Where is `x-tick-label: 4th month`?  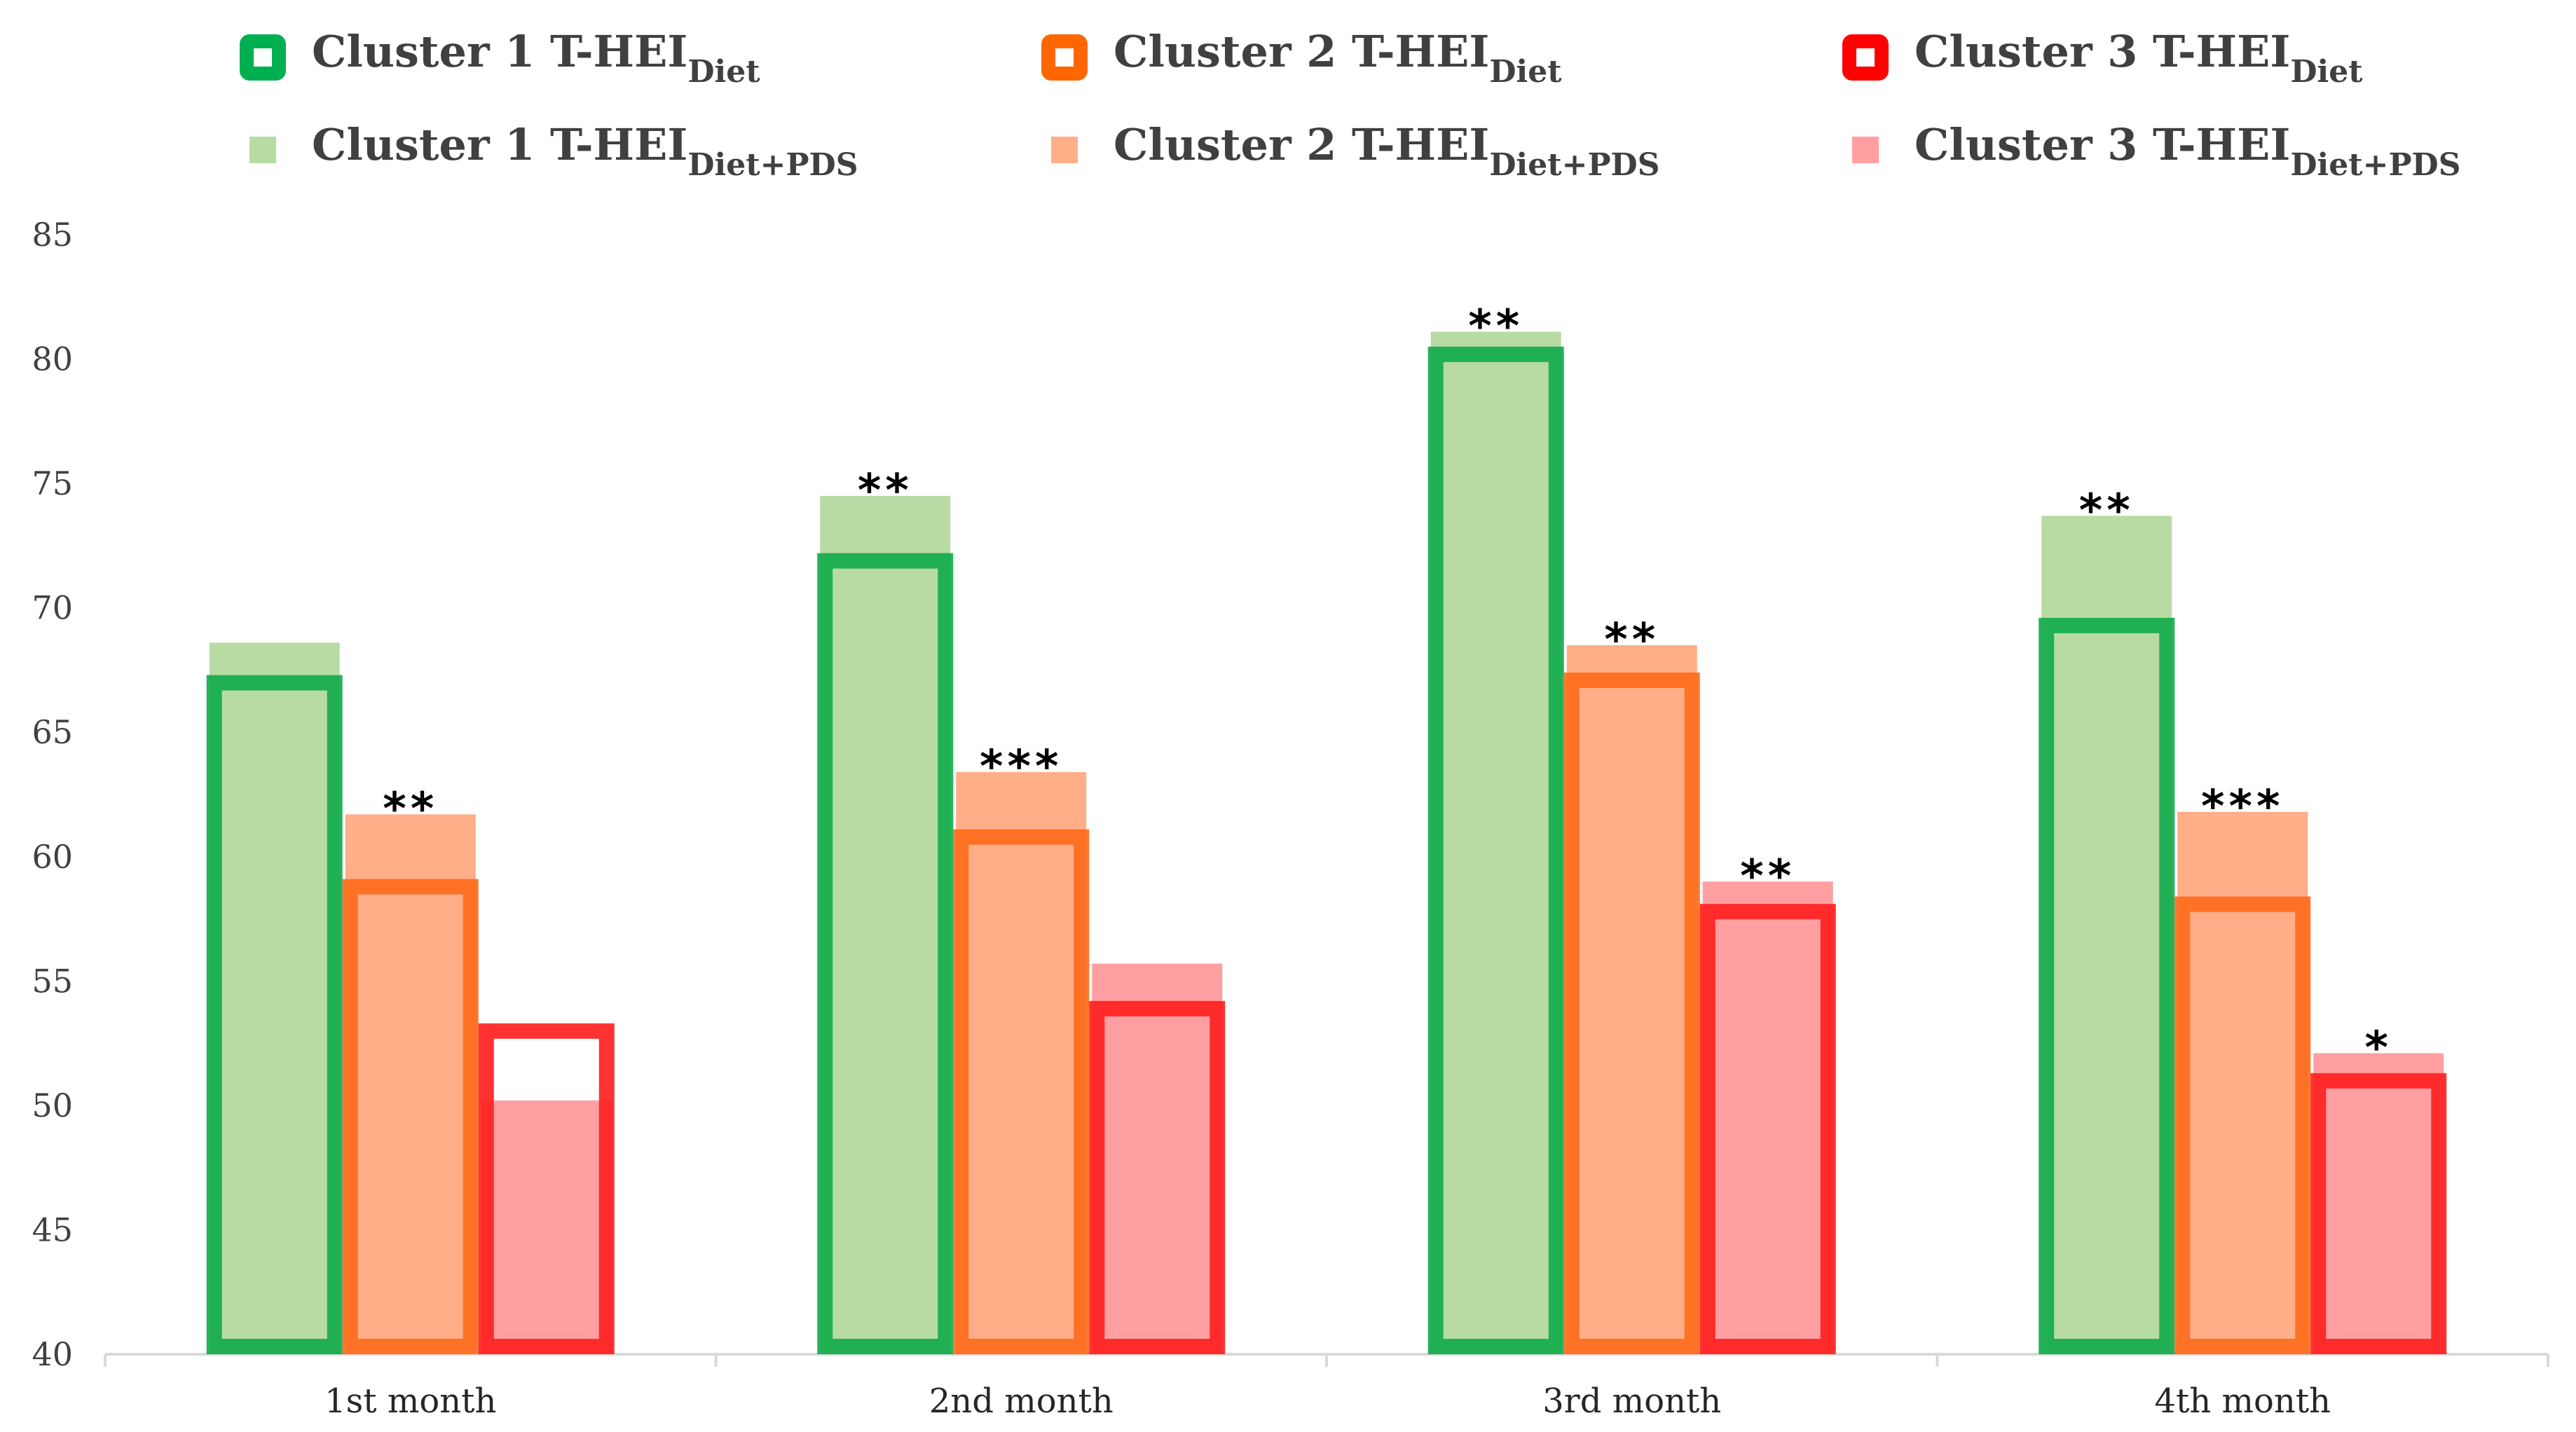
x-tick-label: 4th month is located at coordinates (2242, 1401).